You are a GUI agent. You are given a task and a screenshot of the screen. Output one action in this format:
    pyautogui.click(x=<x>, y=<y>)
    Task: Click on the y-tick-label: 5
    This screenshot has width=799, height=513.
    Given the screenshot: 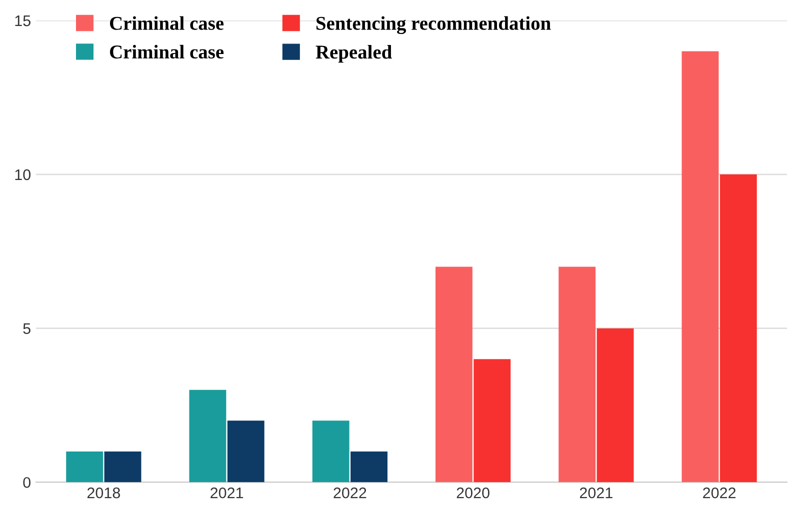 What is the action you would take?
    pyautogui.click(x=26, y=328)
    